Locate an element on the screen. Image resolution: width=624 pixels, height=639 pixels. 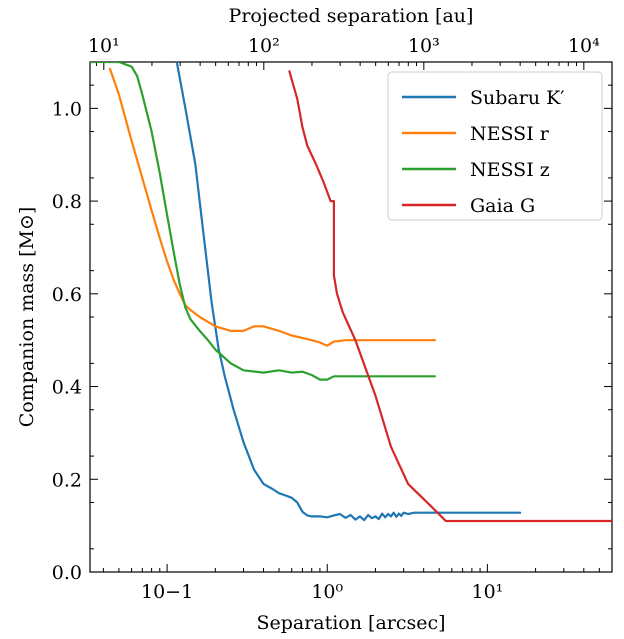
y-tick-label: 0.4 is located at coordinates (67, 388).